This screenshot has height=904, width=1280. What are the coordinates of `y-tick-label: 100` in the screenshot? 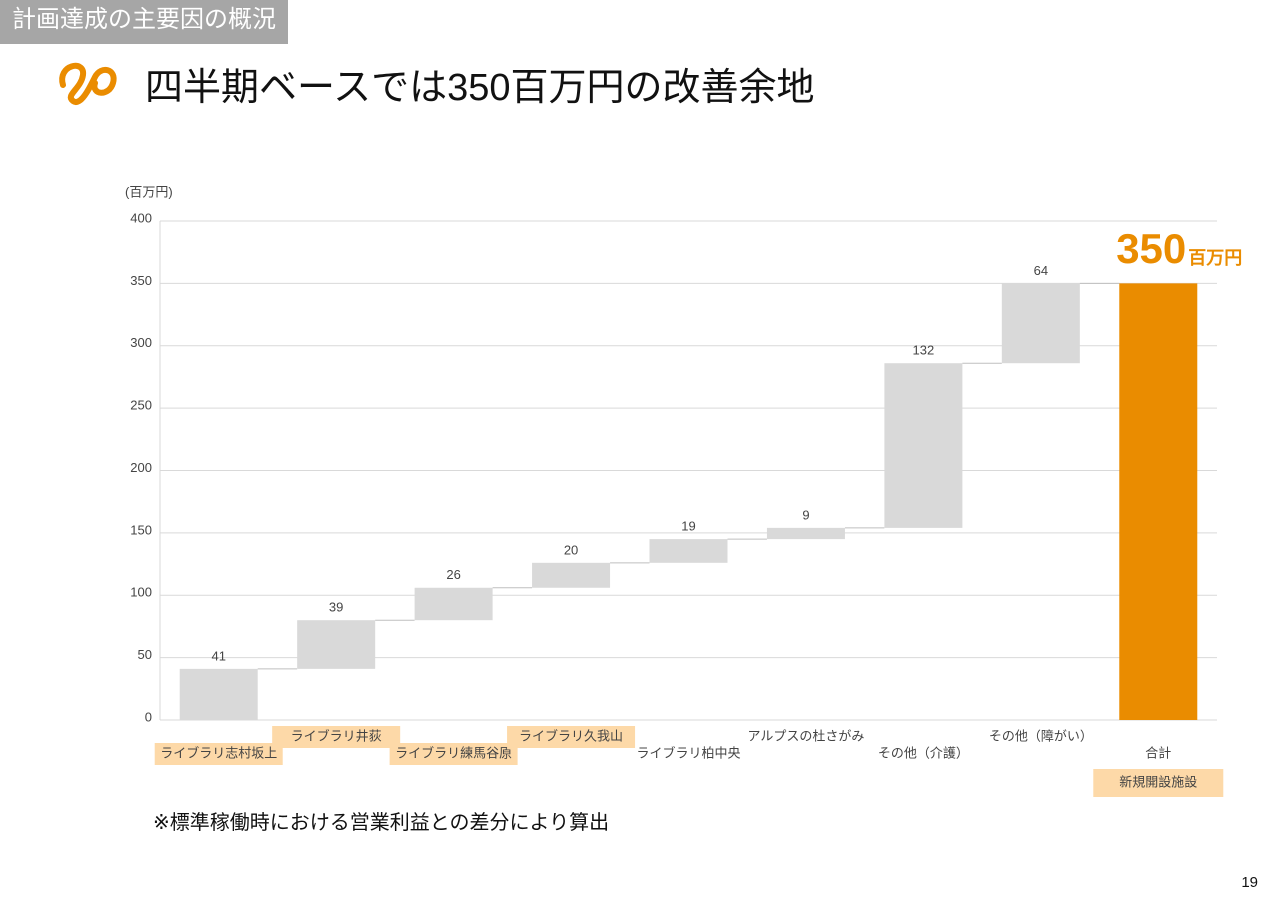 It's located at (141, 592).